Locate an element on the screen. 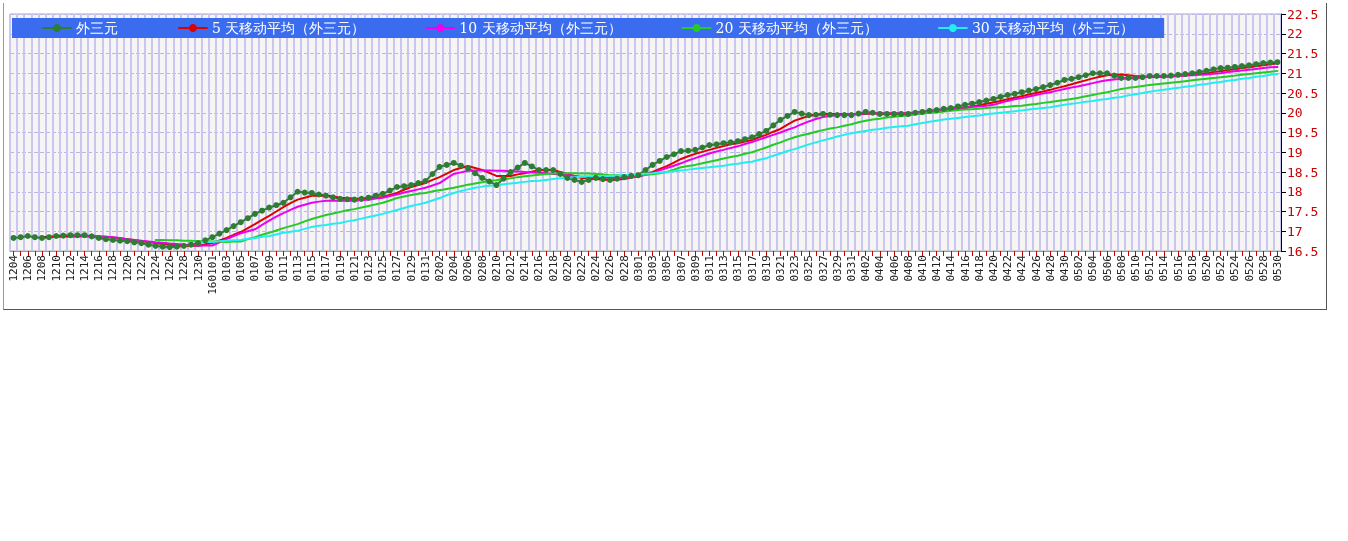 The height and width of the screenshot is (541, 1348). x-tick-label: 0528 is located at coordinates (1263, 268).